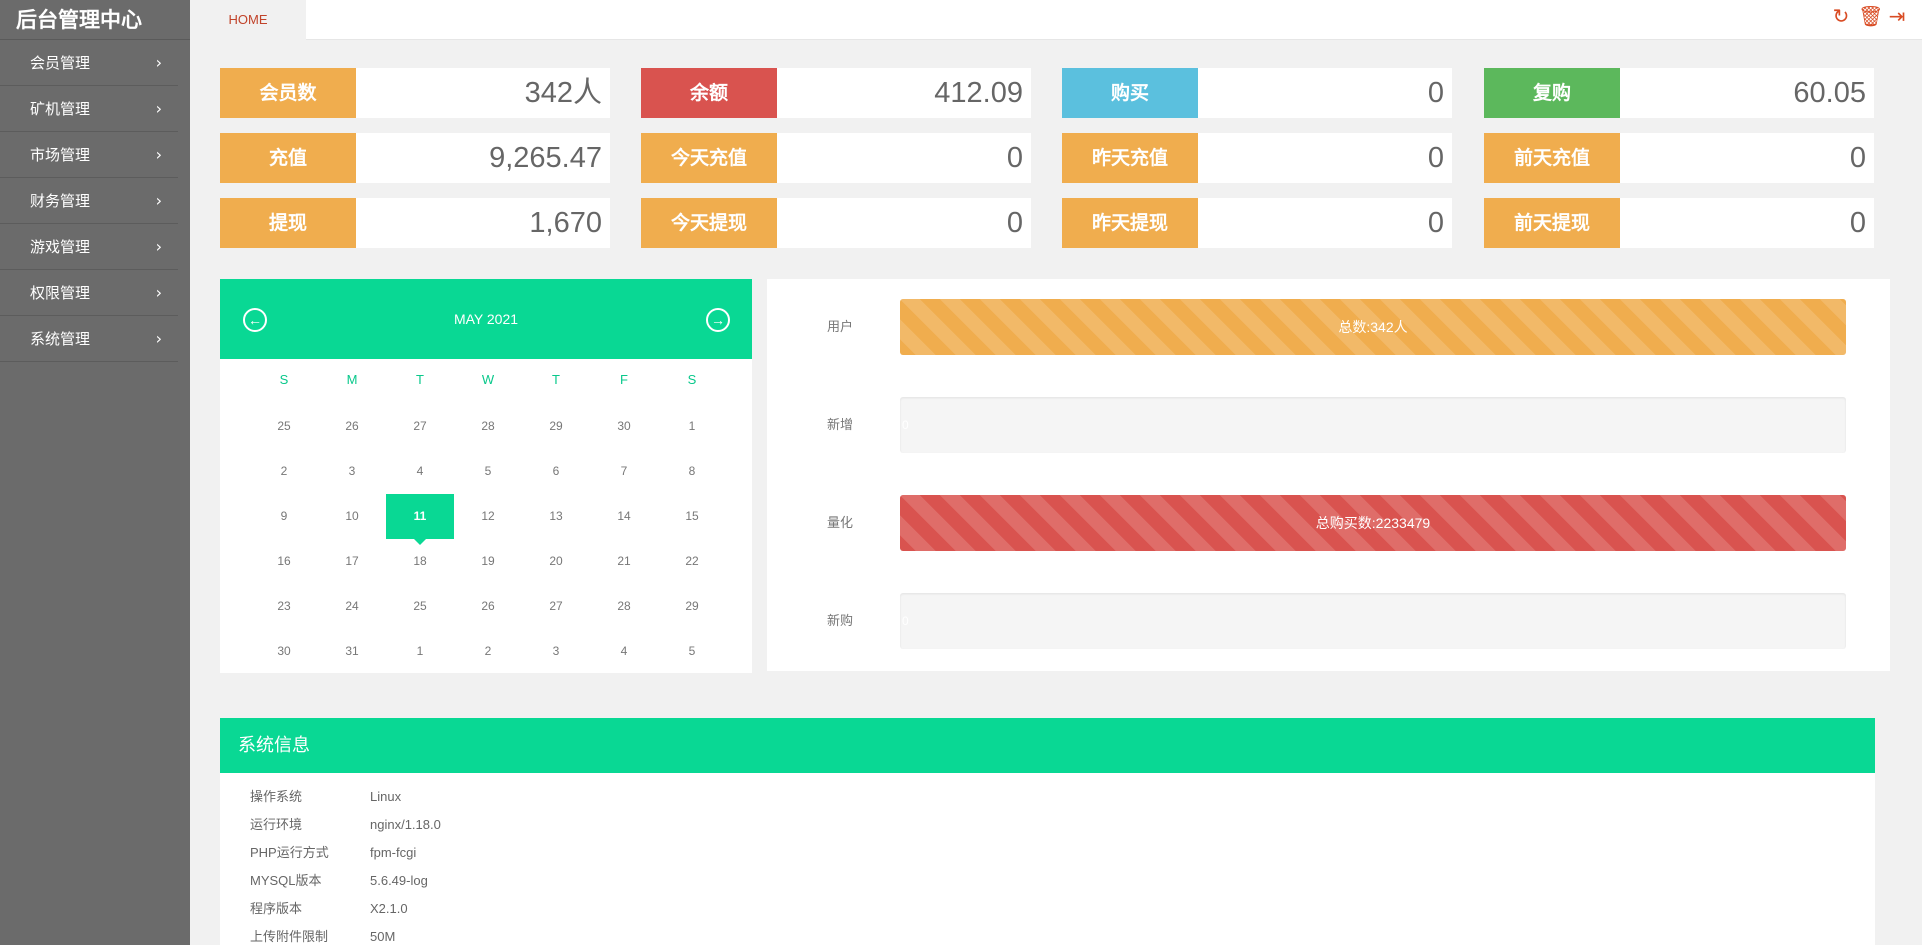 The image size is (1922, 945). Describe the element at coordinates (352, 516) in the screenshot. I see `calendar-day: 10` at that location.